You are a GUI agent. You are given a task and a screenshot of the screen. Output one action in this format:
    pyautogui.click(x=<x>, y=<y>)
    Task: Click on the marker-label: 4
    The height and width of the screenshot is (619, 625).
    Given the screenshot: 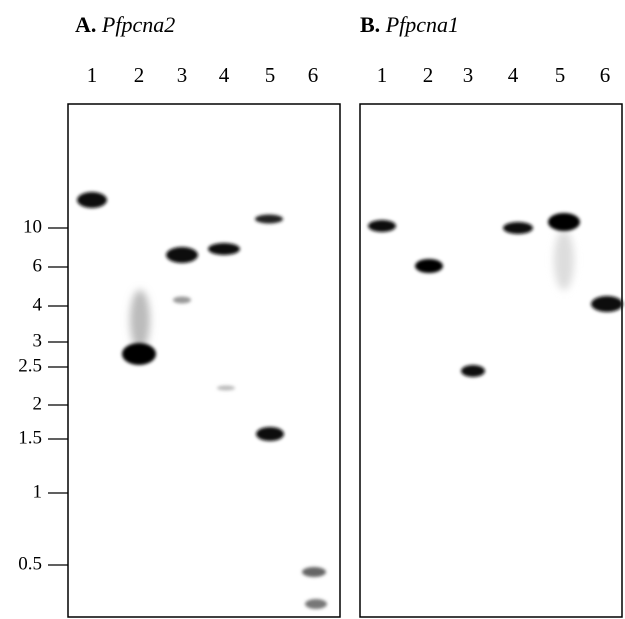 What is the action you would take?
    pyautogui.click(x=38, y=304)
    